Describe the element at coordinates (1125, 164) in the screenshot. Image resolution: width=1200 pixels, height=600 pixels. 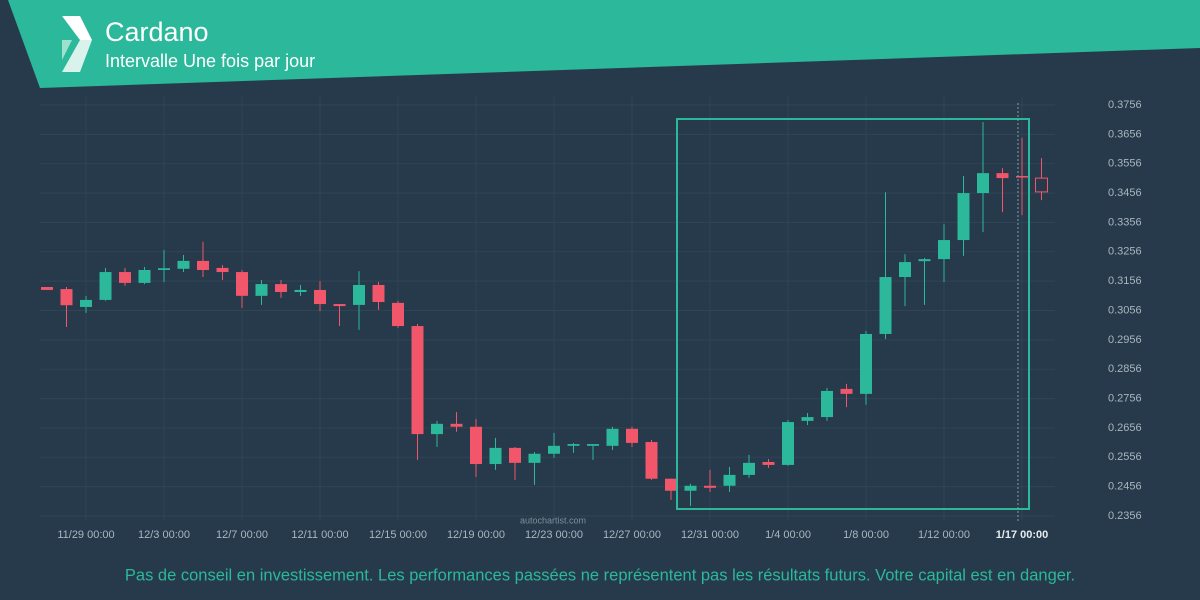
I see `y-tick-label: 0.3556` at that location.